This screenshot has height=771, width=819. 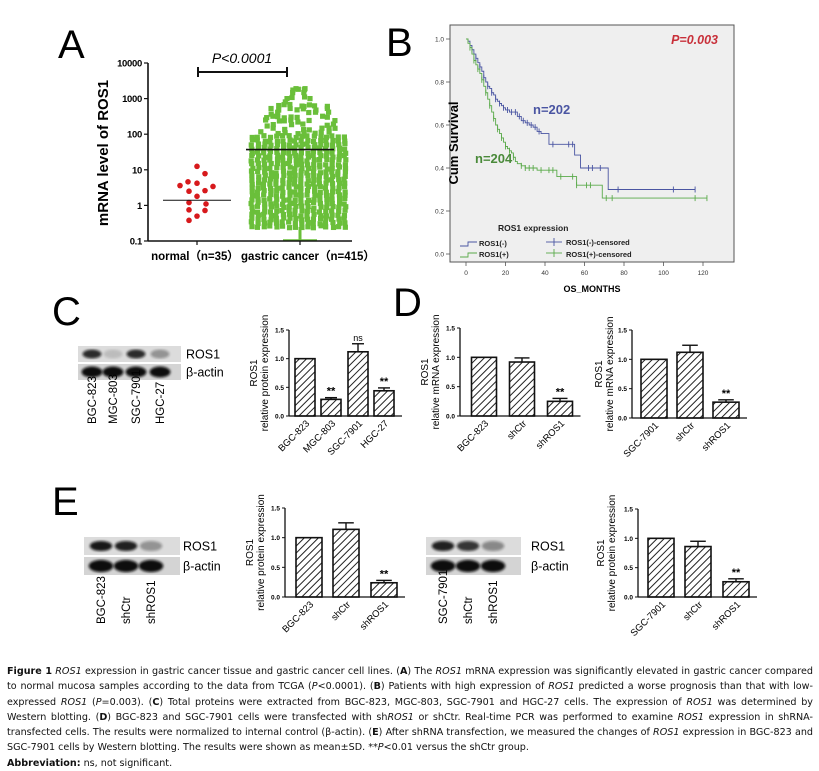 I want to click on chart-b-legend-swatch-ros1-pos, so click(x=468, y=255).